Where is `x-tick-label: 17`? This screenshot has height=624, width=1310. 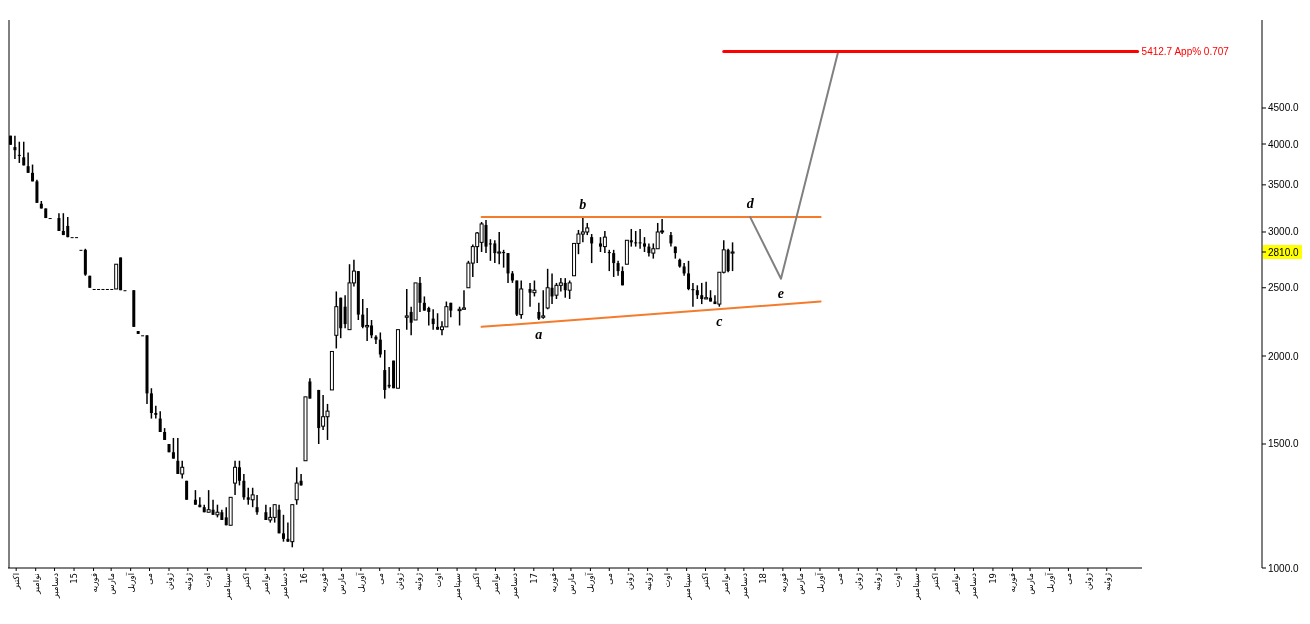 x-tick-label: 17 is located at coordinates (533, 578).